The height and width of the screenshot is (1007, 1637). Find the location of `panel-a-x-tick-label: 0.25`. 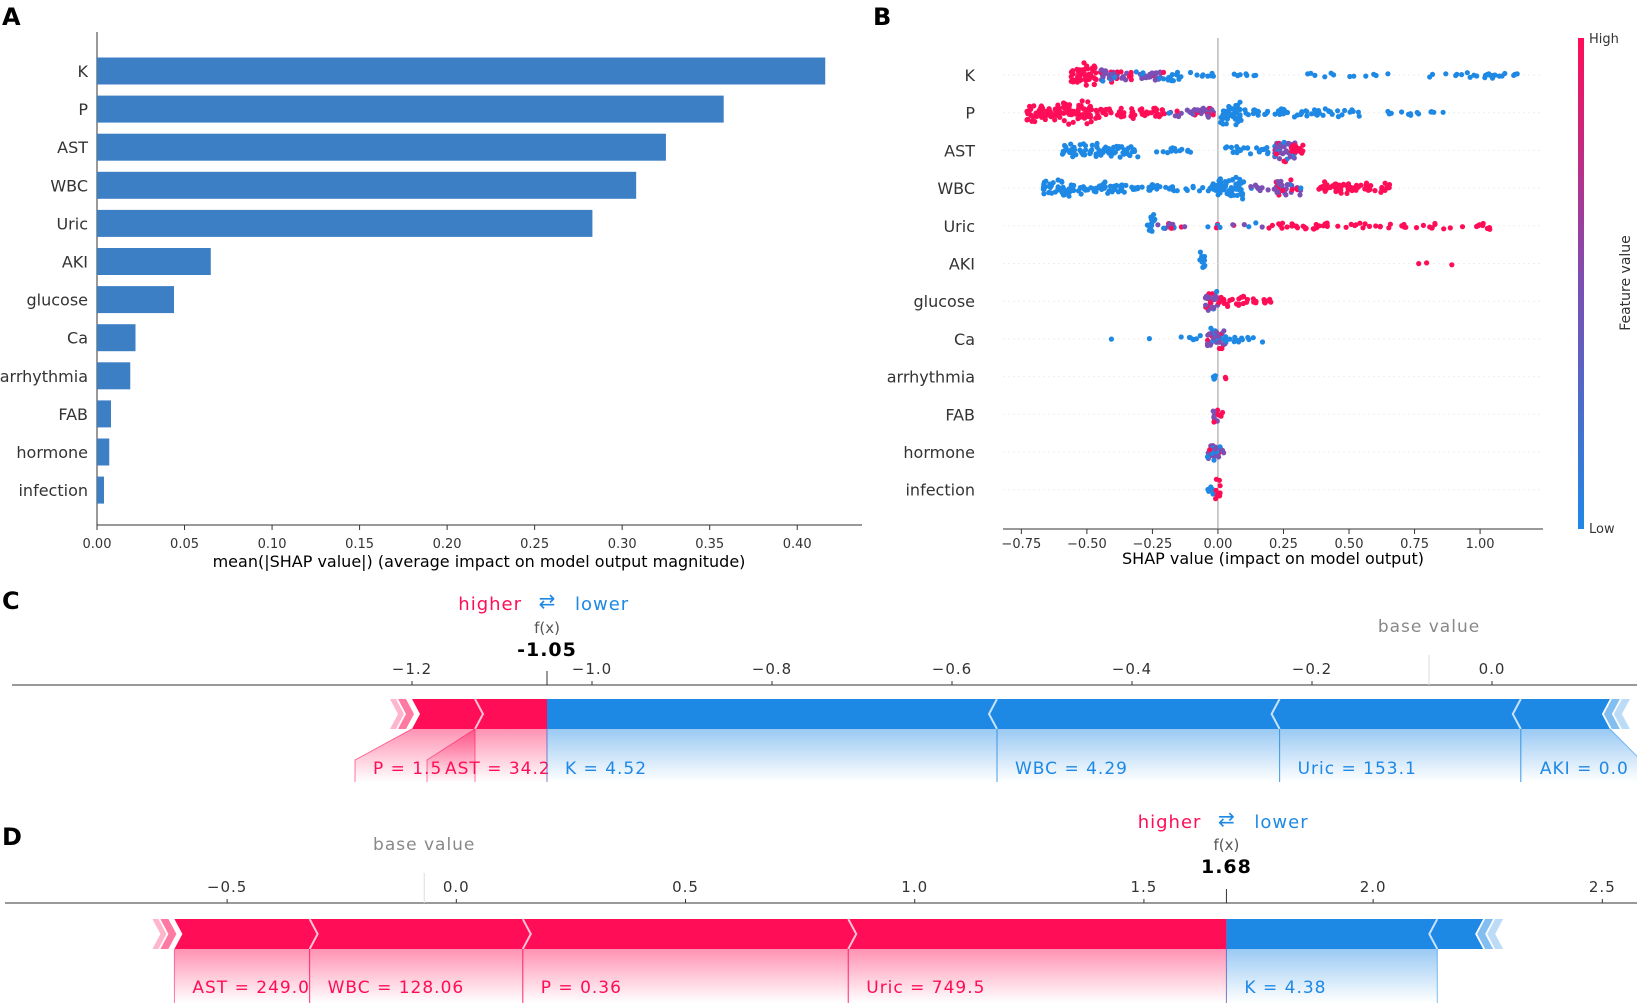

panel-a-x-tick-label: 0.25 is located at coordinates (534, 544).